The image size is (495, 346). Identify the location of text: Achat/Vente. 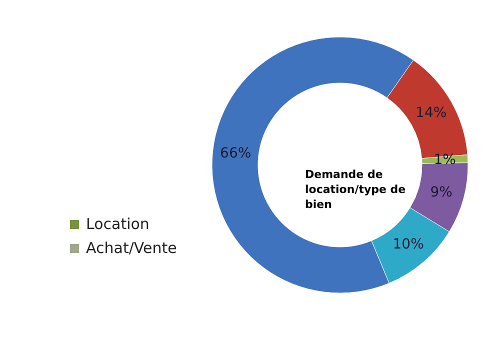
(131, 248).